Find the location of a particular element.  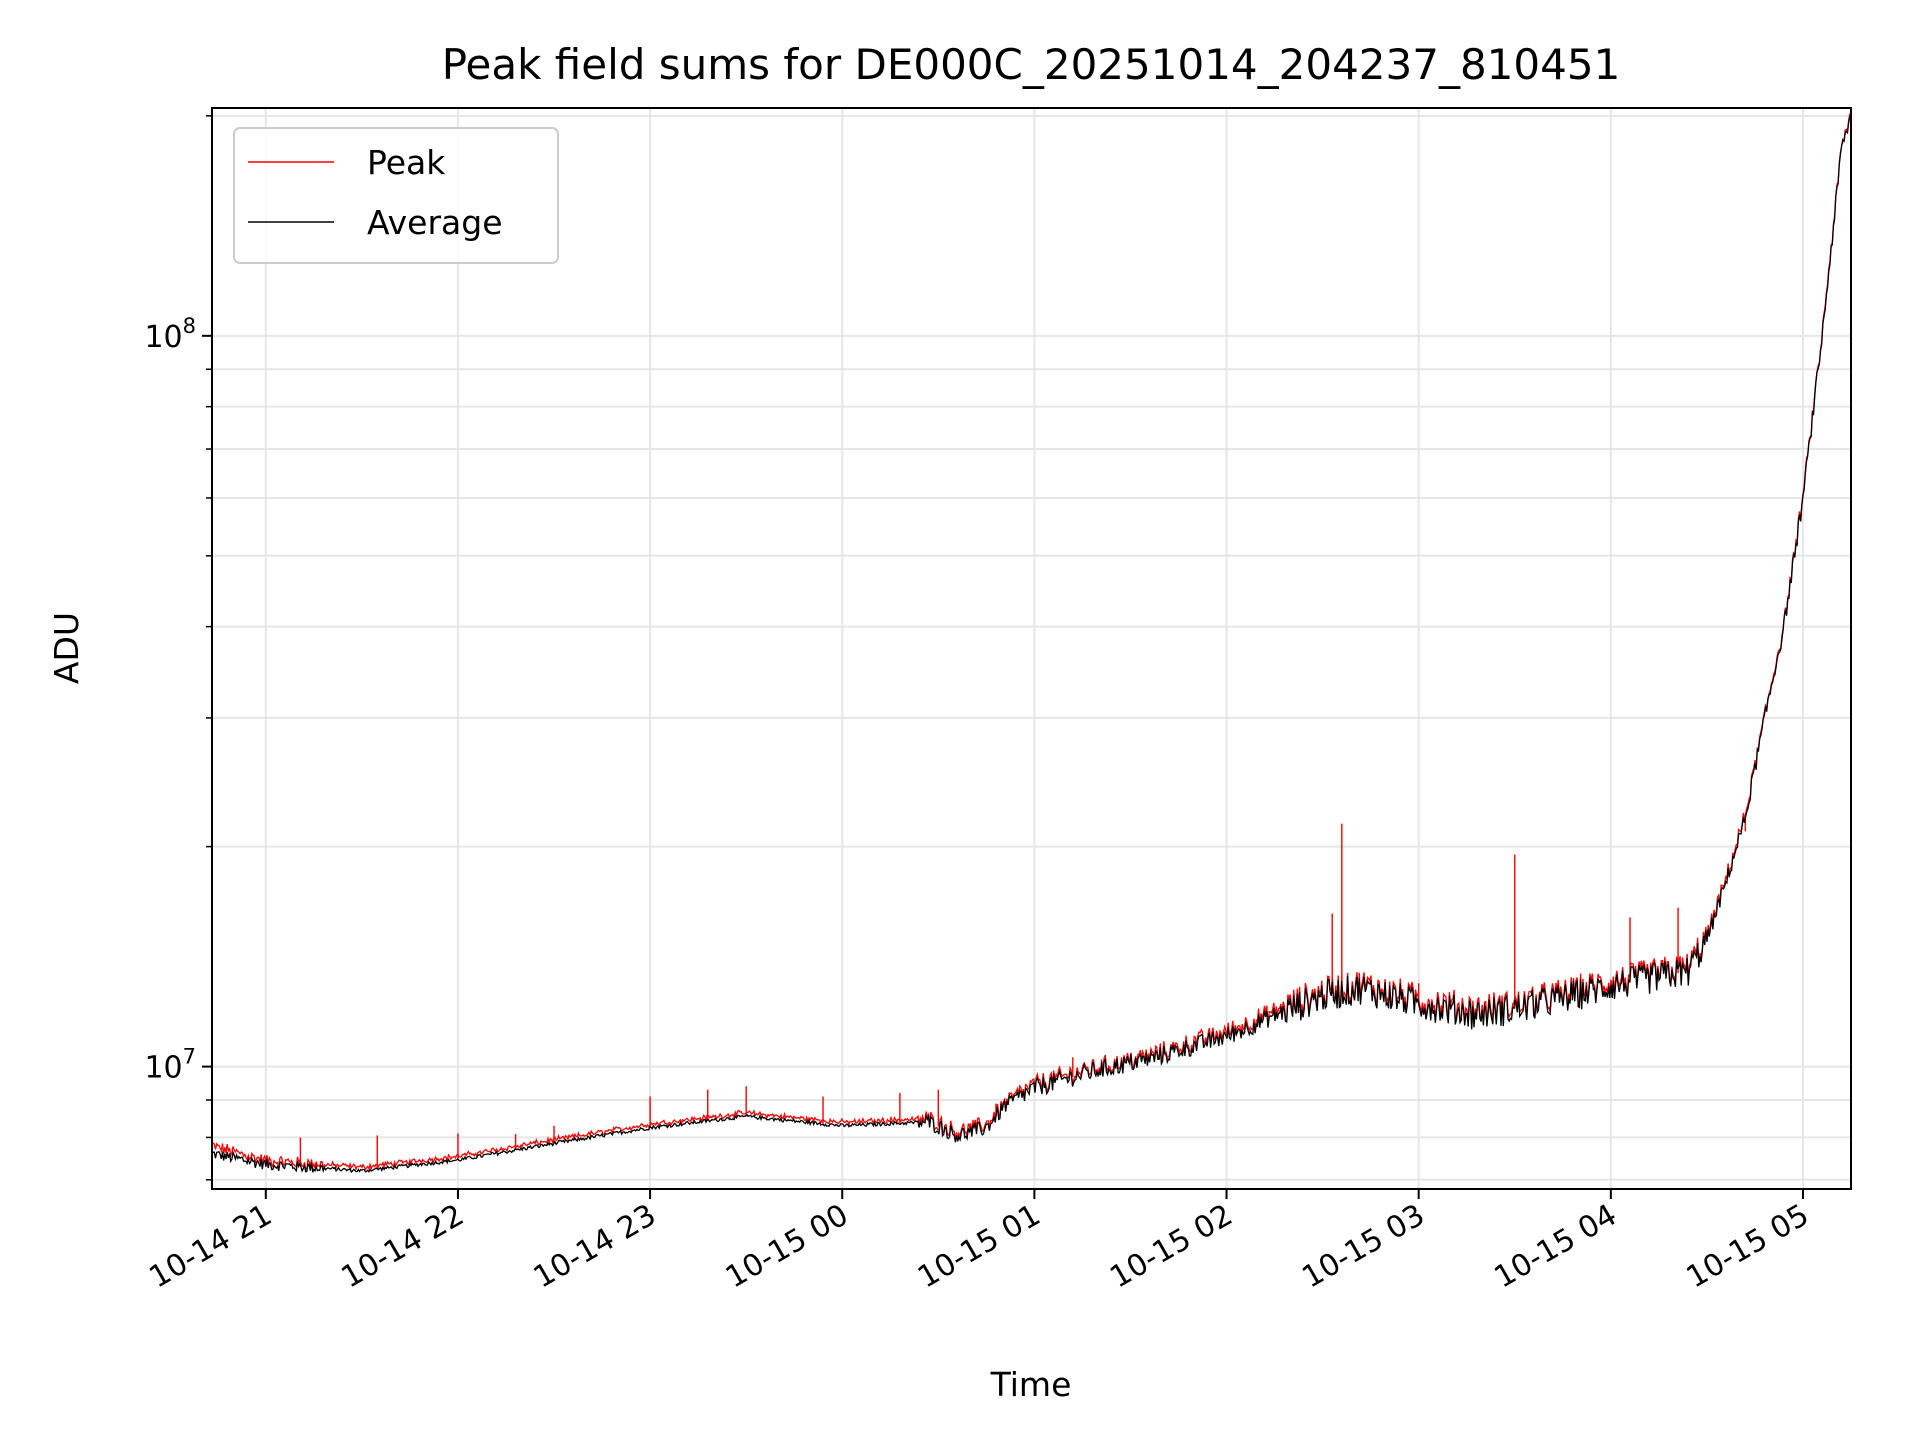

legend-average-label: Average is located at coordinates (435, 222).